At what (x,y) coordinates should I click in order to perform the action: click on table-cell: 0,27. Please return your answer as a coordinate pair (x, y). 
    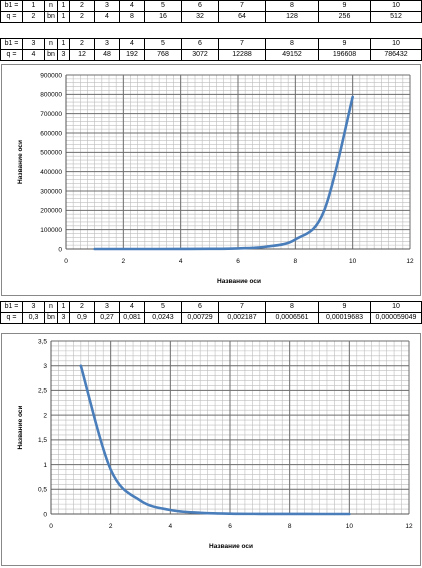
    Looking at the image, I should click on (107, 318).